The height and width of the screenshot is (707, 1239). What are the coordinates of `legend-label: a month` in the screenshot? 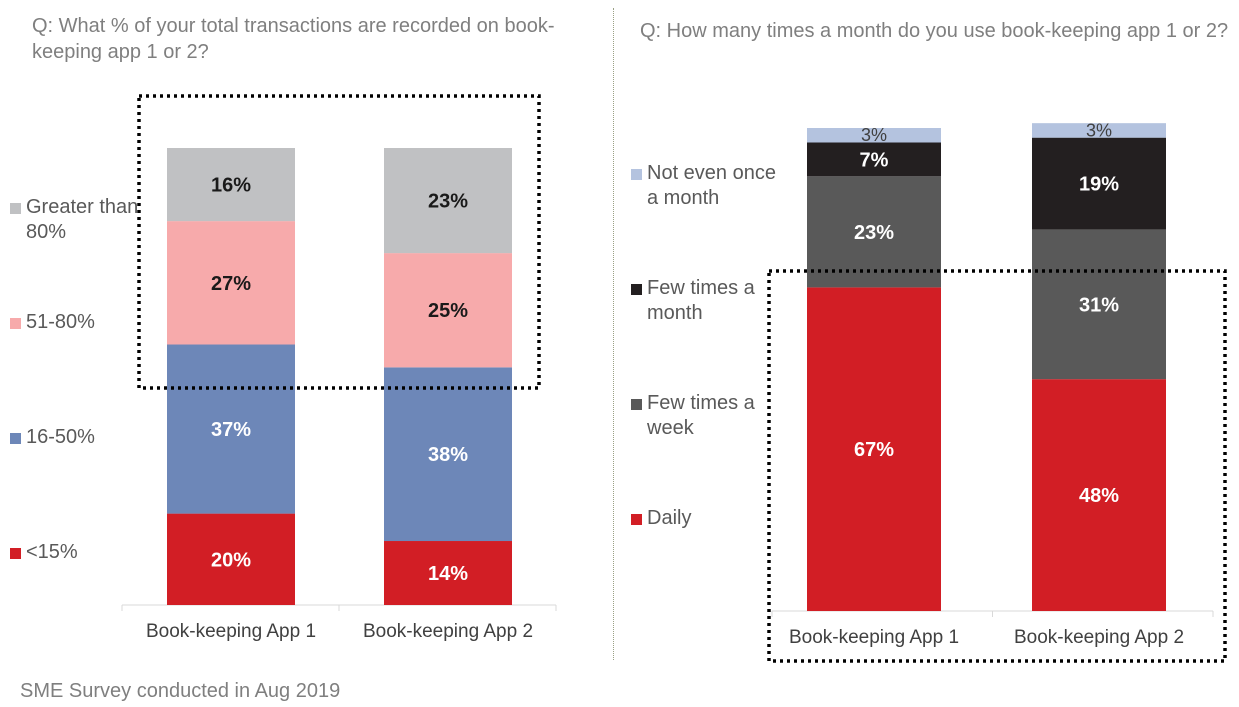 It's located at (683, 198).